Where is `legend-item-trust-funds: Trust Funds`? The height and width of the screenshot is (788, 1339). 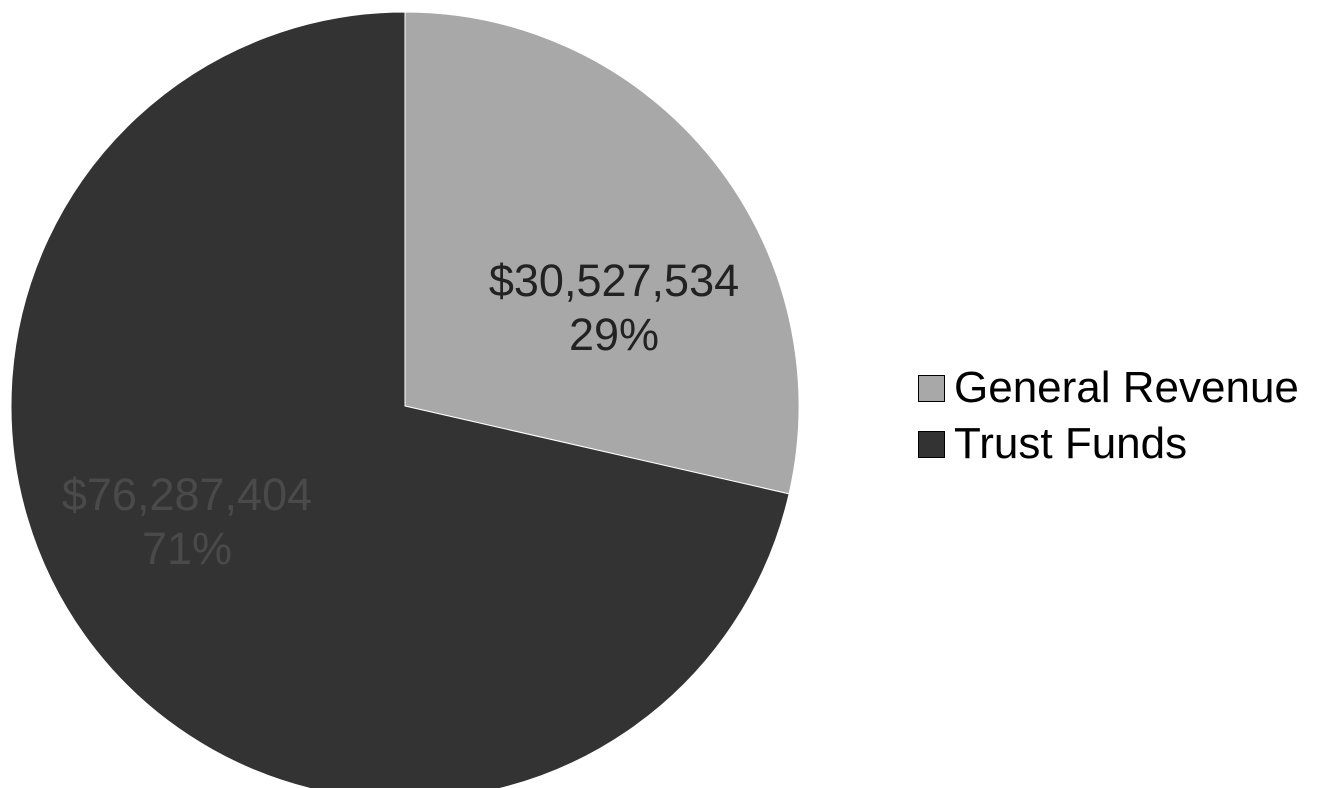
legend-item-trust-funds: Trust Funds is located at coordinates (1108, 444).